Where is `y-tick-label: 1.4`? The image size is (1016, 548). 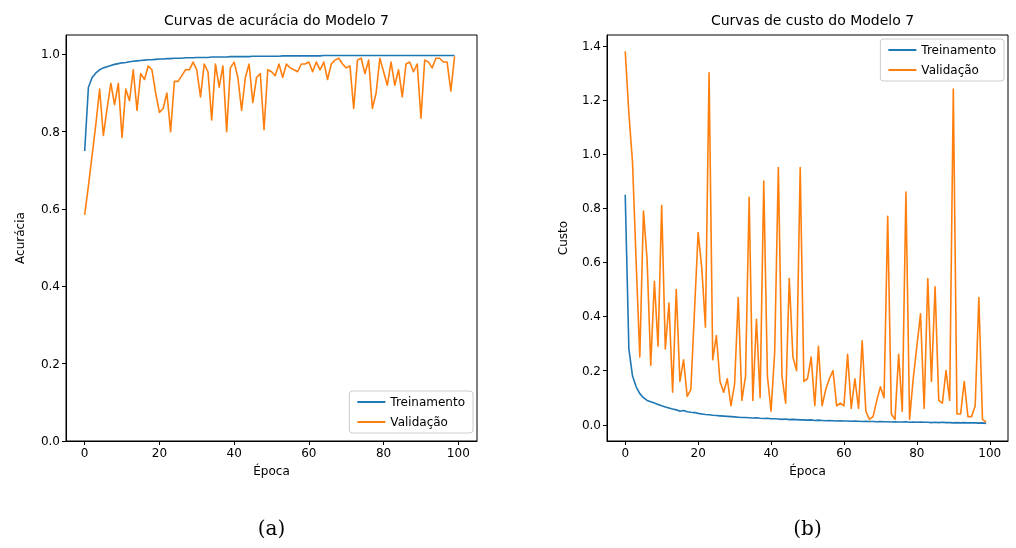 y-tick-label: 1.4 is located at coordinates (591, 45).